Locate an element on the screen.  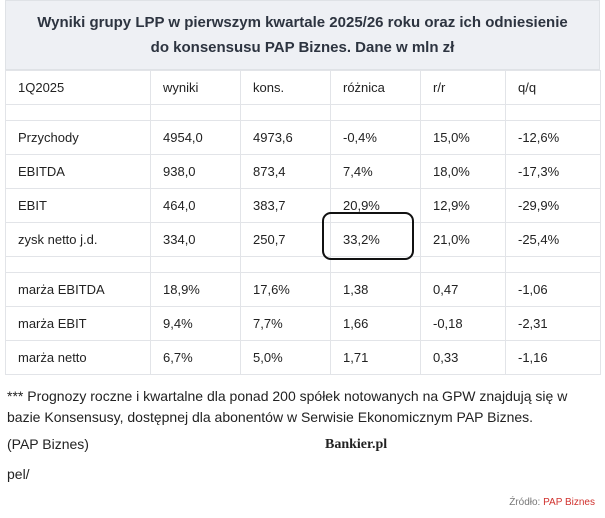
table-cell: -1,16 is located at coordinates (553, 357).